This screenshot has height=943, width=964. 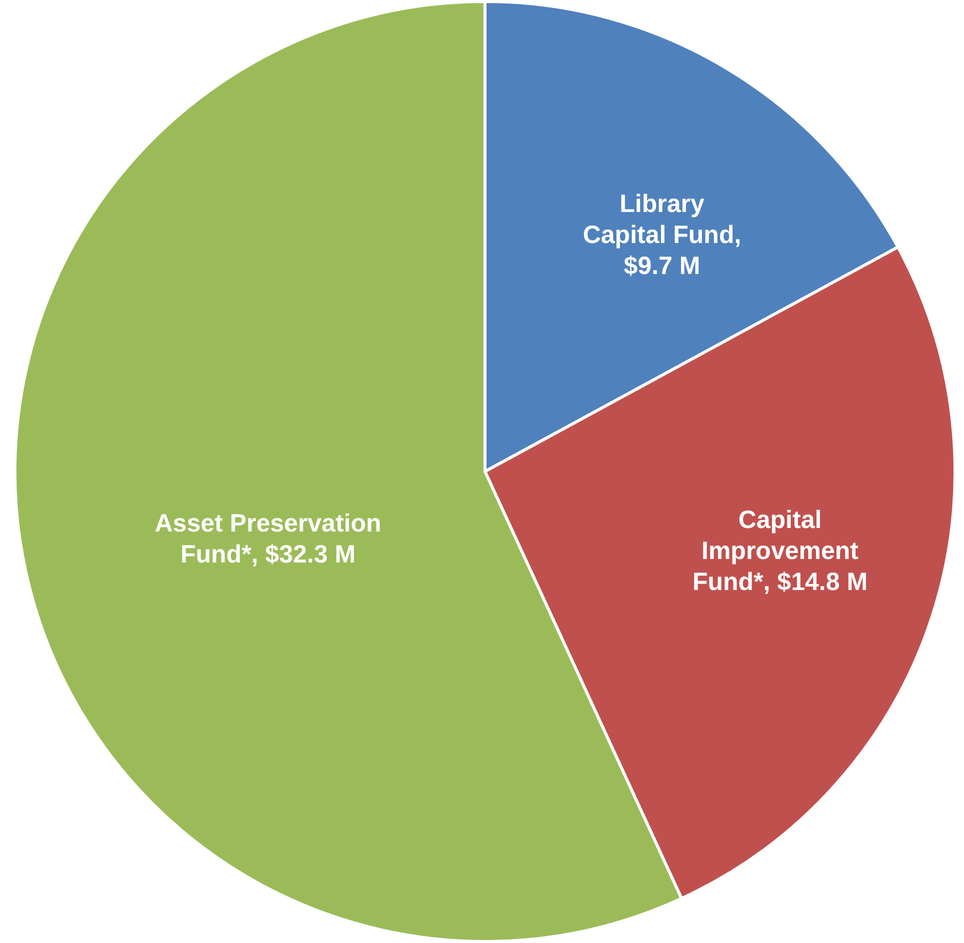 What do you see at coordinates (268, 538) in the screenshot?
I see `slice-label: Asset Preservation Fund*, $32.3 M` at bounding box center [268, 538].